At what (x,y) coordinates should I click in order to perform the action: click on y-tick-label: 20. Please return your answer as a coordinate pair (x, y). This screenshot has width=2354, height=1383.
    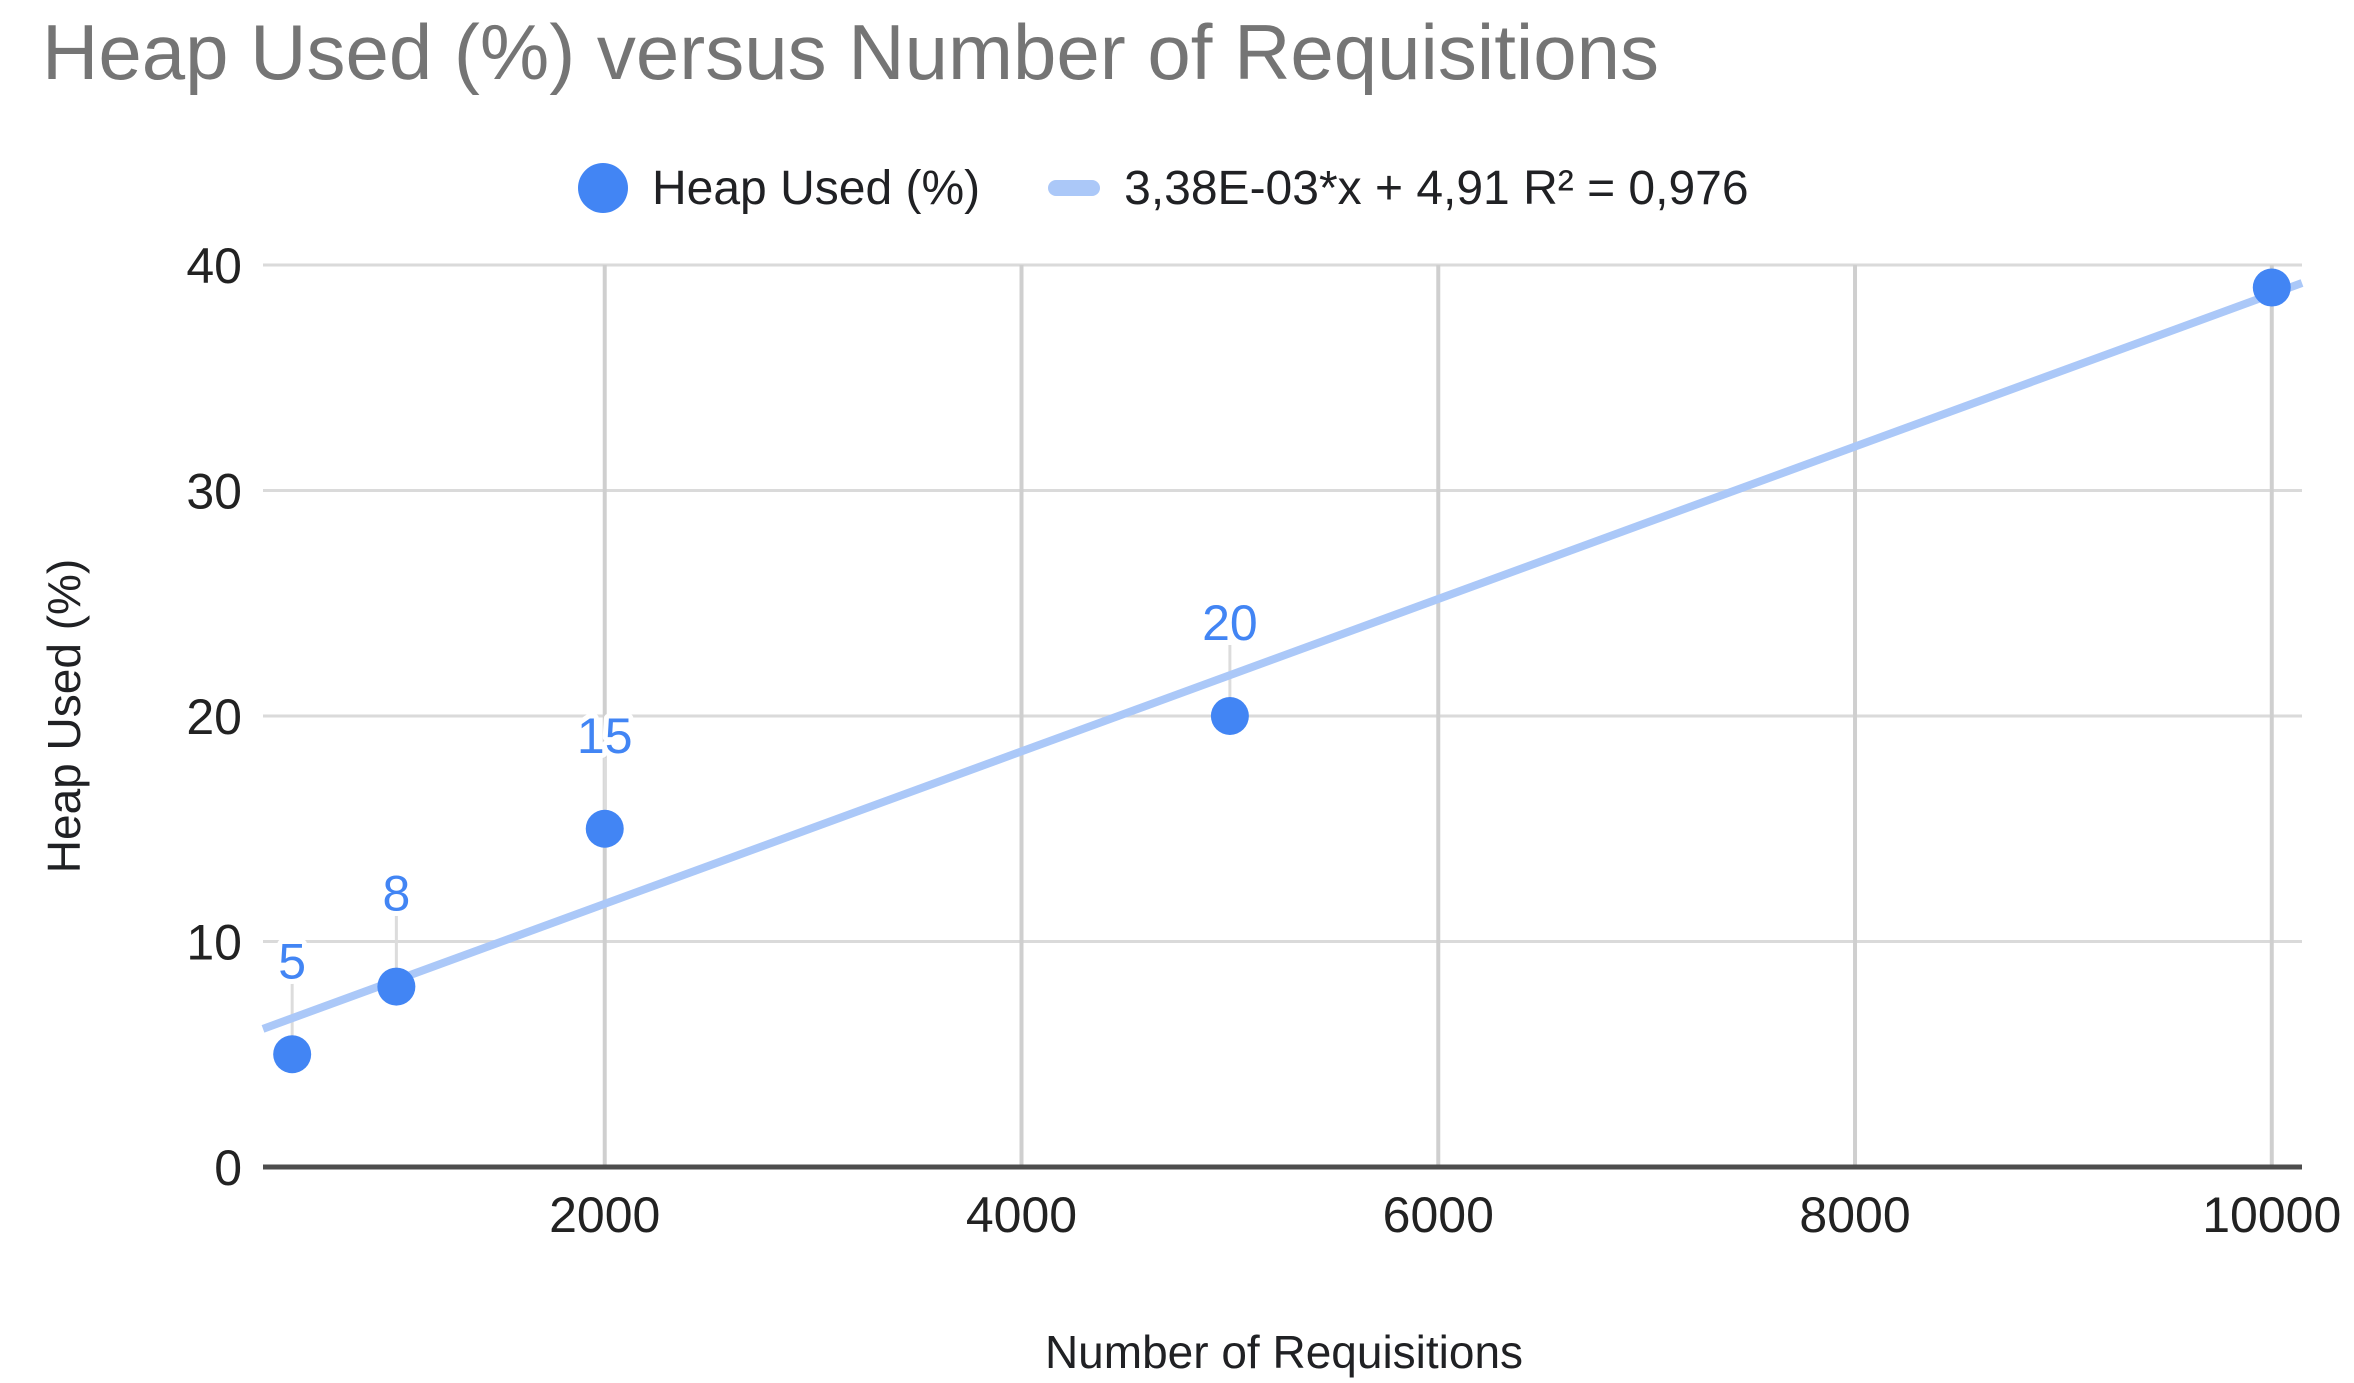
    Looking at the image, I should click on (214, 717).